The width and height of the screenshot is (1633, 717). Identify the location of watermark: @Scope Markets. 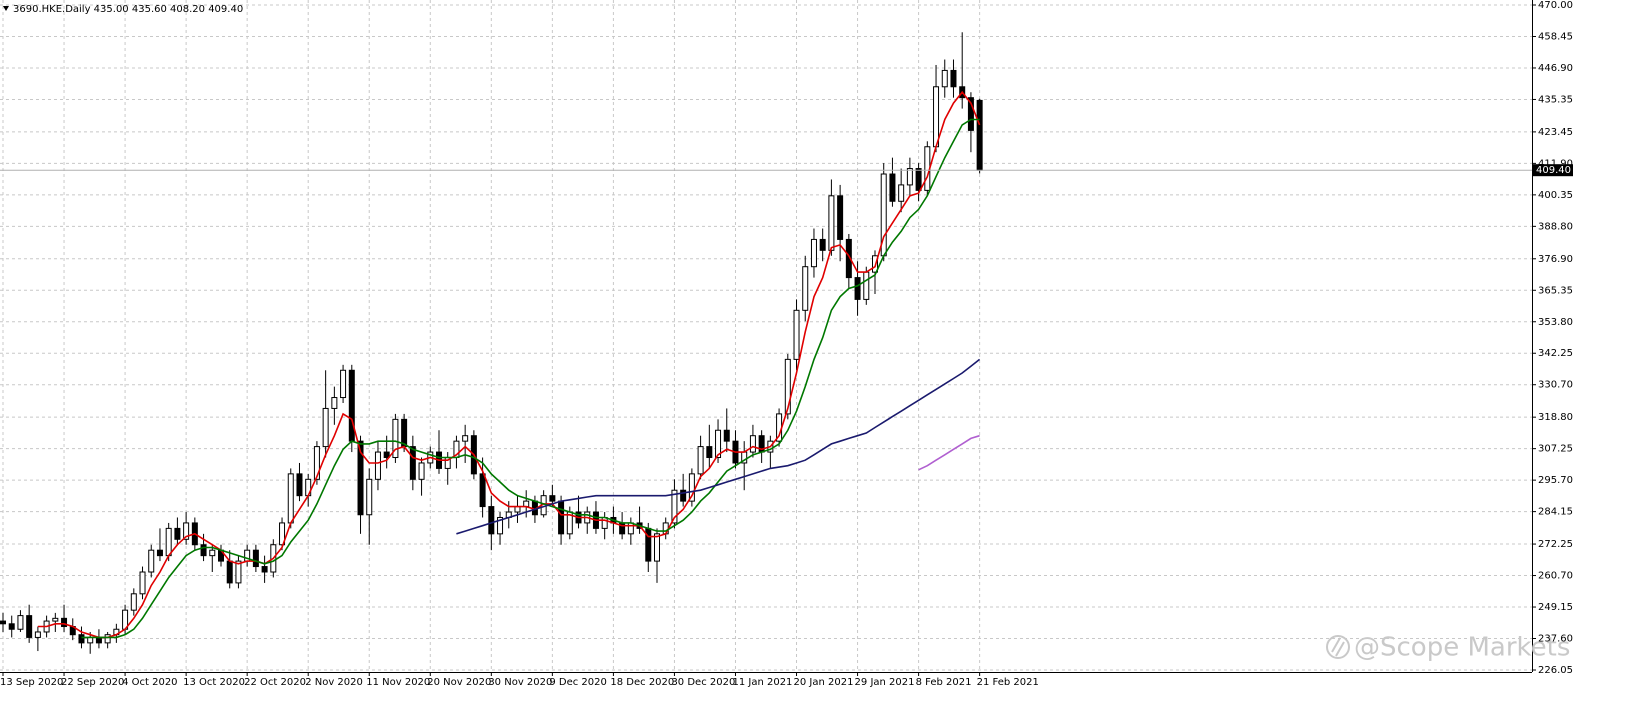
(1462, 648).